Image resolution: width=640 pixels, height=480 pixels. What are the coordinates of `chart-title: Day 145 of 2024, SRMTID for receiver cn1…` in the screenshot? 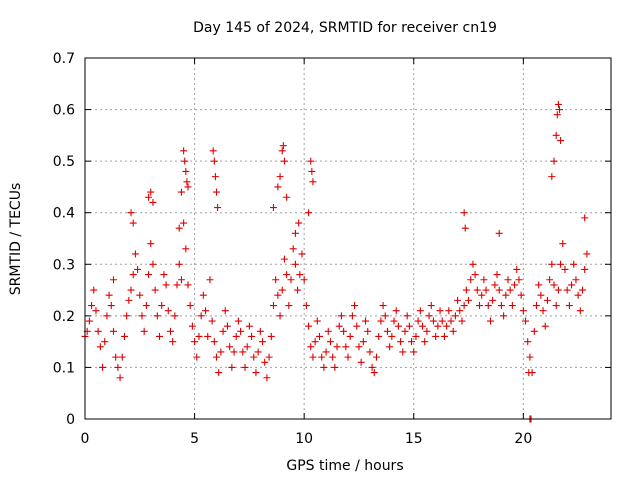 It's located at (345, 28).